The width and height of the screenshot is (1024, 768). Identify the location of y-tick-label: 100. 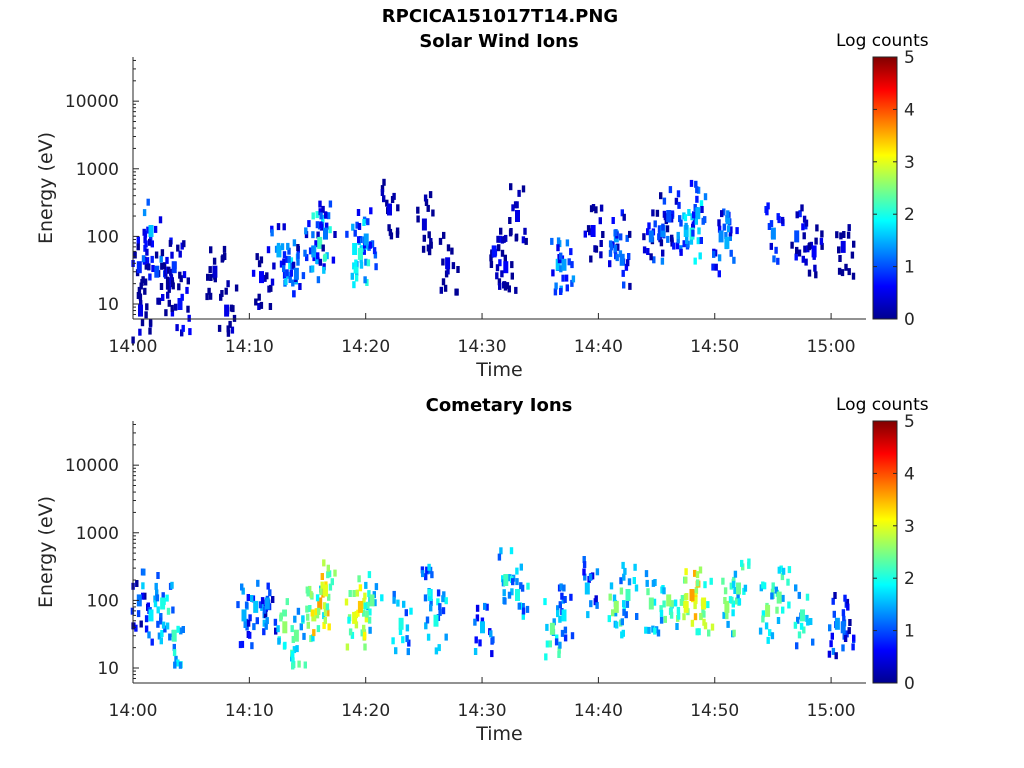
(103, 601).